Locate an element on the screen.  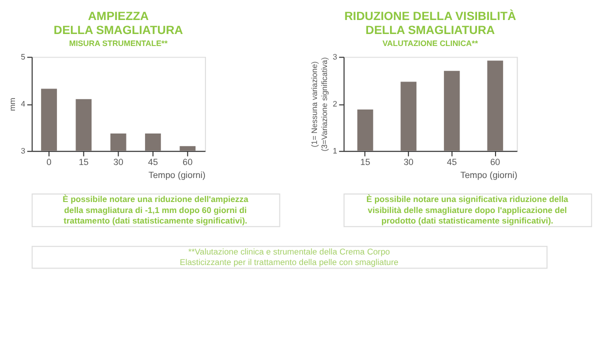
x-tick-label: 0 is located at coordinates (49, 162).